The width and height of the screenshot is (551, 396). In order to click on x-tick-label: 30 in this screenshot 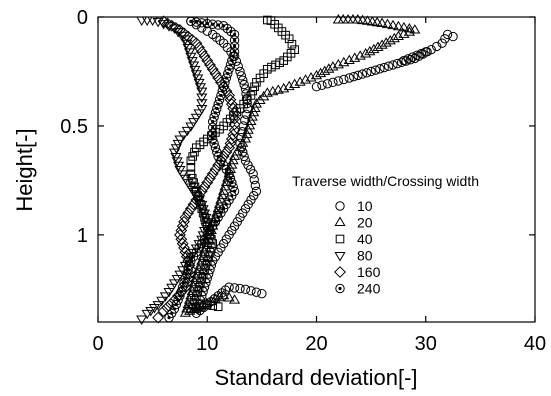, I will do `click(426, 344)`.